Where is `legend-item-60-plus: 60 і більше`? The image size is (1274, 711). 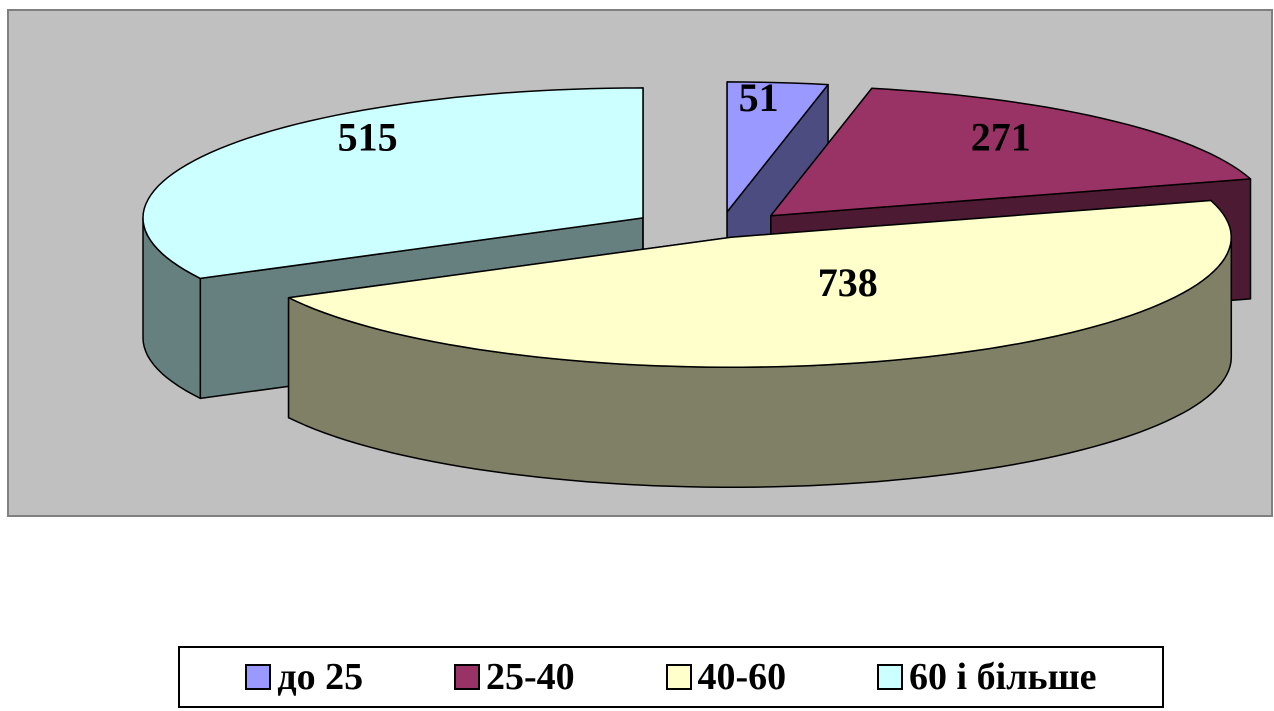 legend-item-60-plus: 60 і більше is located at coordinates (987, 677).